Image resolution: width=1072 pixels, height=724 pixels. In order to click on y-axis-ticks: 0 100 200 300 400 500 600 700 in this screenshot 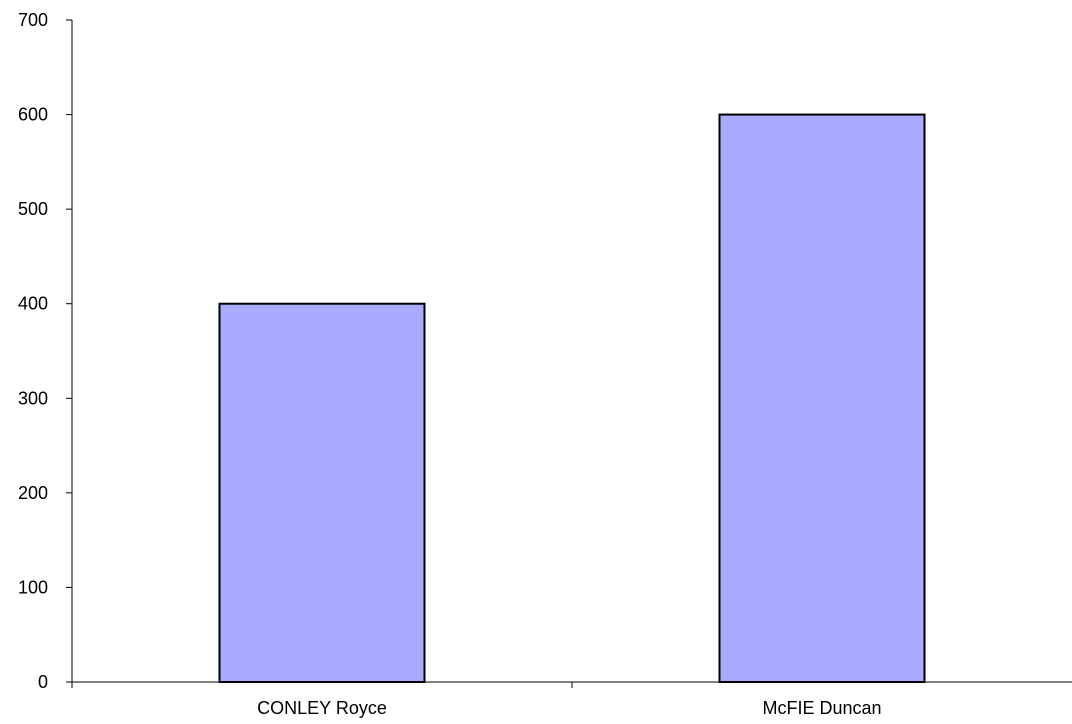, I will do `click(45, 351)`.